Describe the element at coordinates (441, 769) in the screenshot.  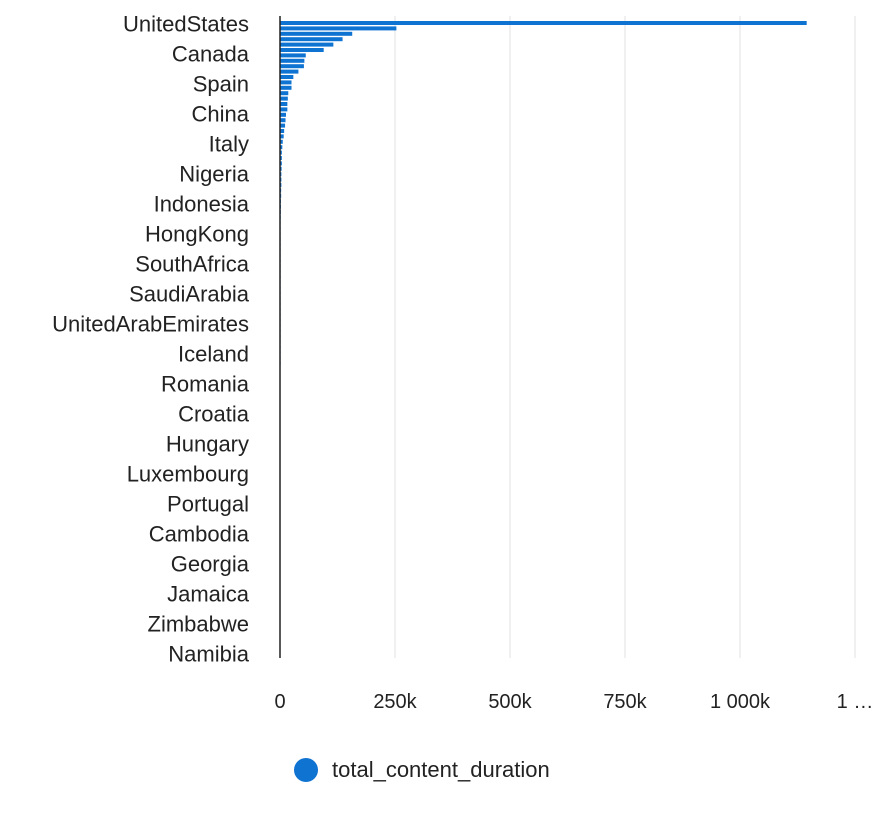
I see `legend-label: total_content_duration` at that location.